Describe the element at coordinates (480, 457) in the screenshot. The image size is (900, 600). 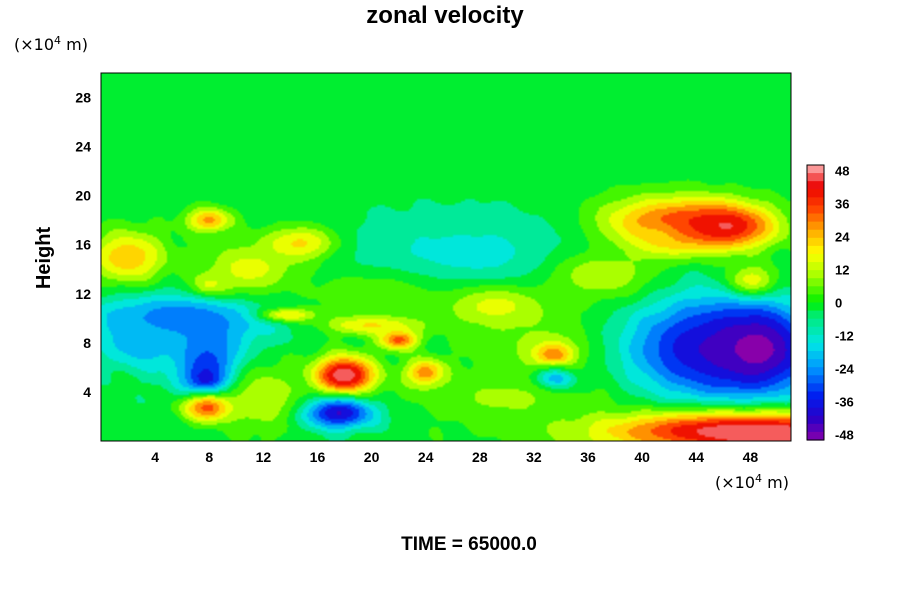
I see `x-tick-label: 28` at that location.